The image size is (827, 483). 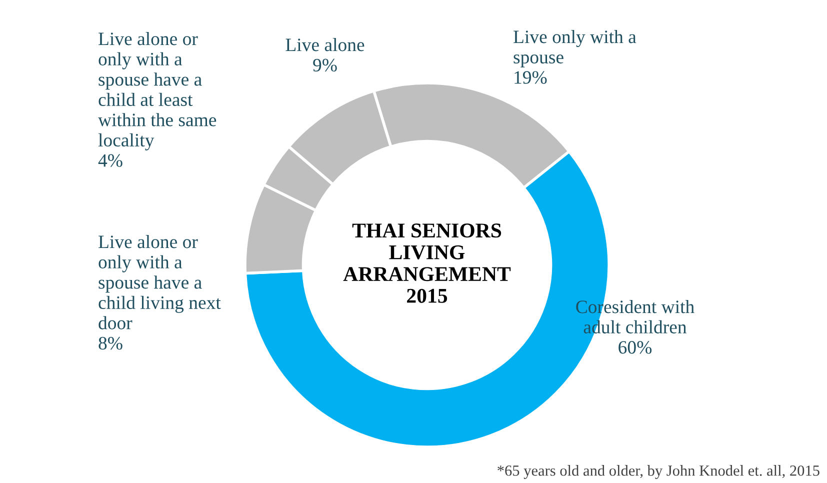 What do you see at coordinates (575, 49) in the screenshot?
I see `slice-label: Live only with a spouse` at bounding box center [575, 49].